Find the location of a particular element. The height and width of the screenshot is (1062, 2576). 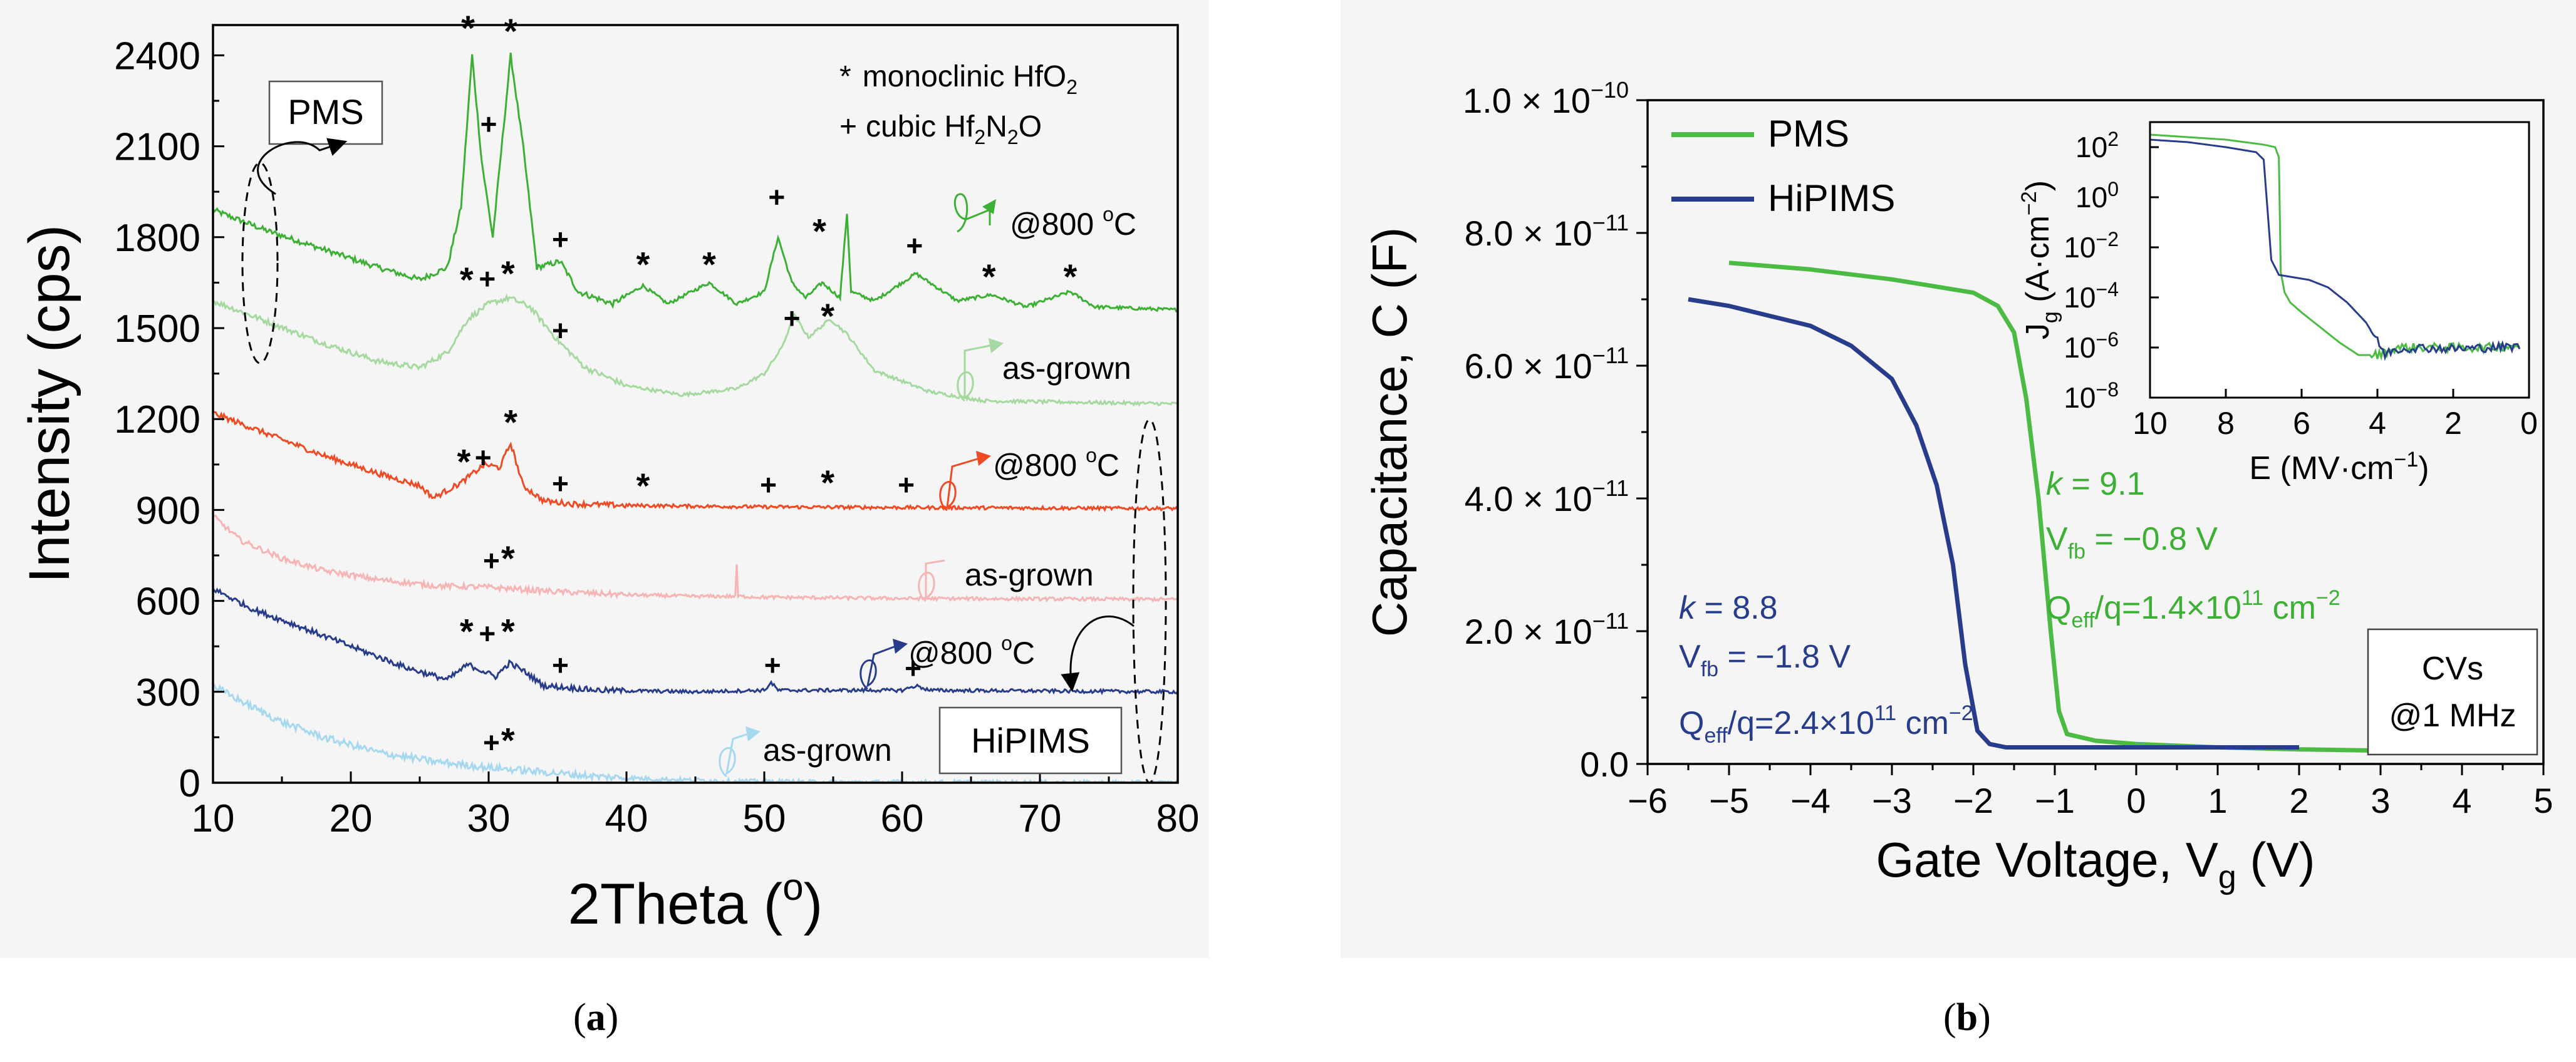

inset-ytick-label-2: 10⁻² is located at coordinates (2091, 246).